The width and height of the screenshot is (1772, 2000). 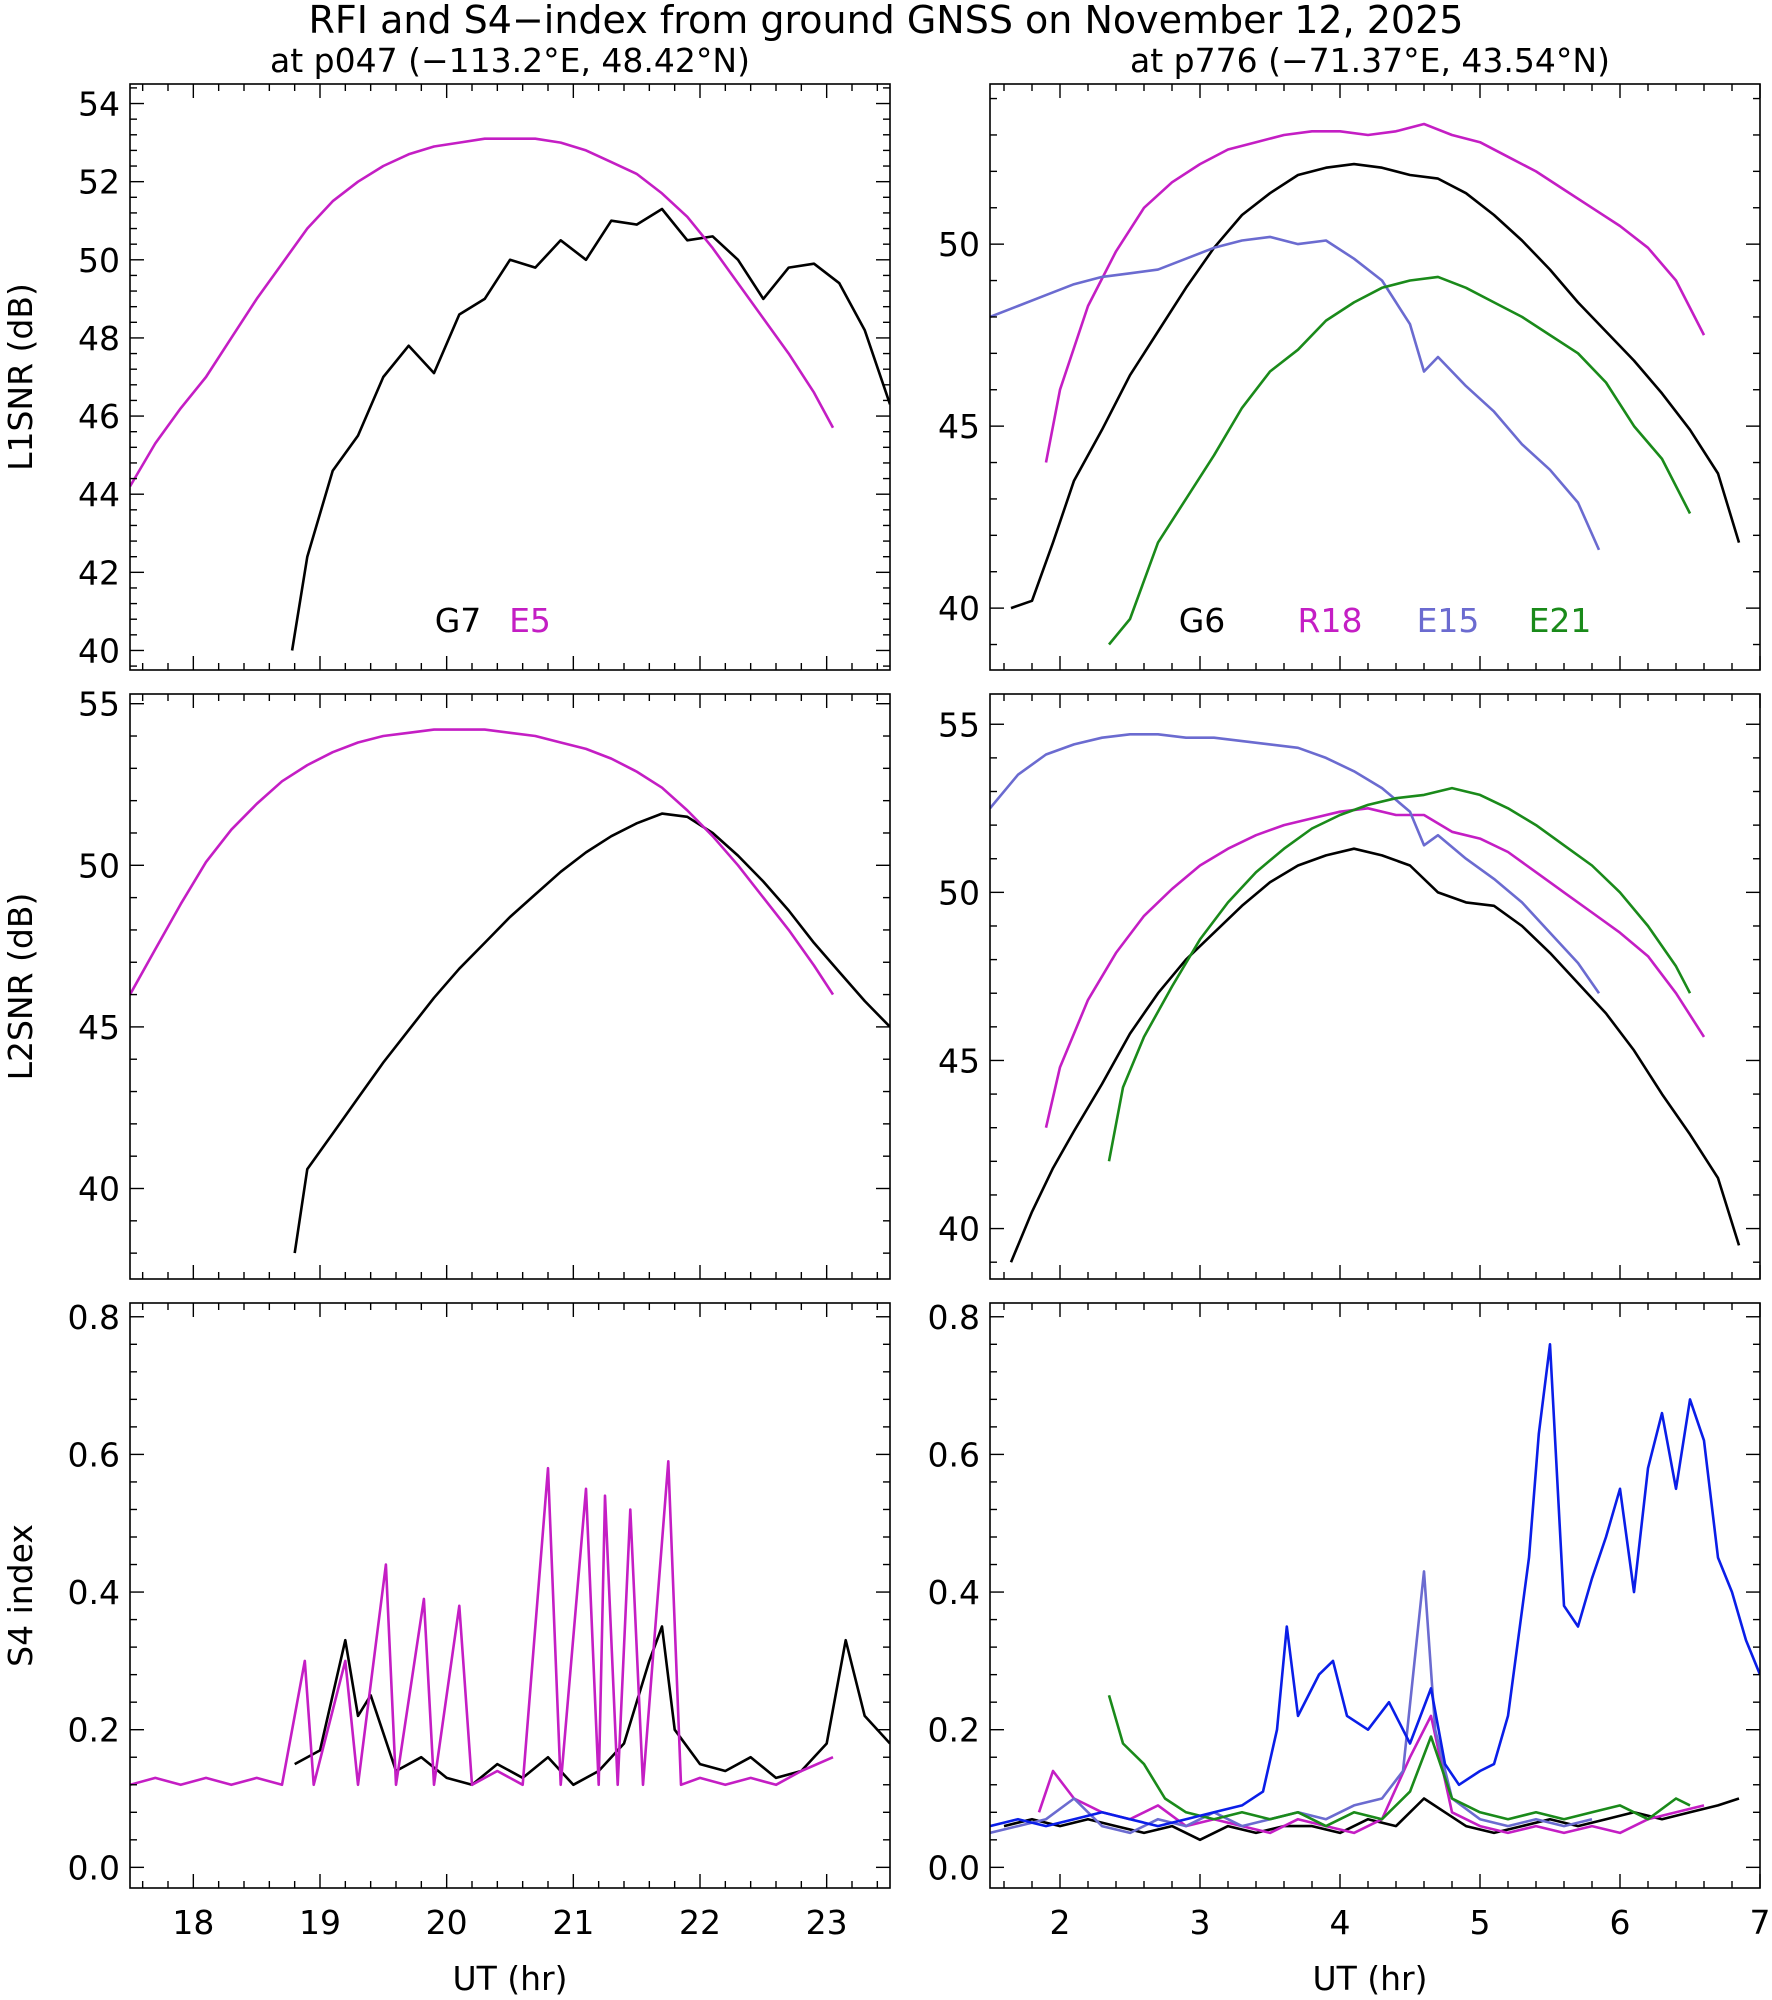 What do you see at coordinates (99, 104) in the screenshot?
I see `left-l1-y-tick-label: 54` at bounding box center [99, 104].